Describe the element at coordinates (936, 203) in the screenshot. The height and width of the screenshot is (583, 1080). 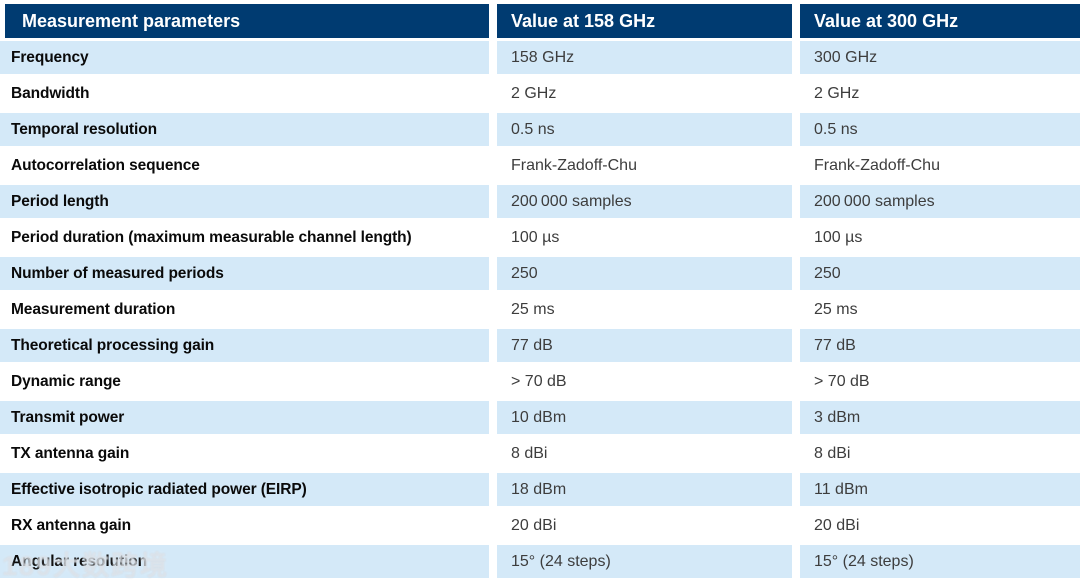
I see `value-cell-300: 200 000 samples` at that location.